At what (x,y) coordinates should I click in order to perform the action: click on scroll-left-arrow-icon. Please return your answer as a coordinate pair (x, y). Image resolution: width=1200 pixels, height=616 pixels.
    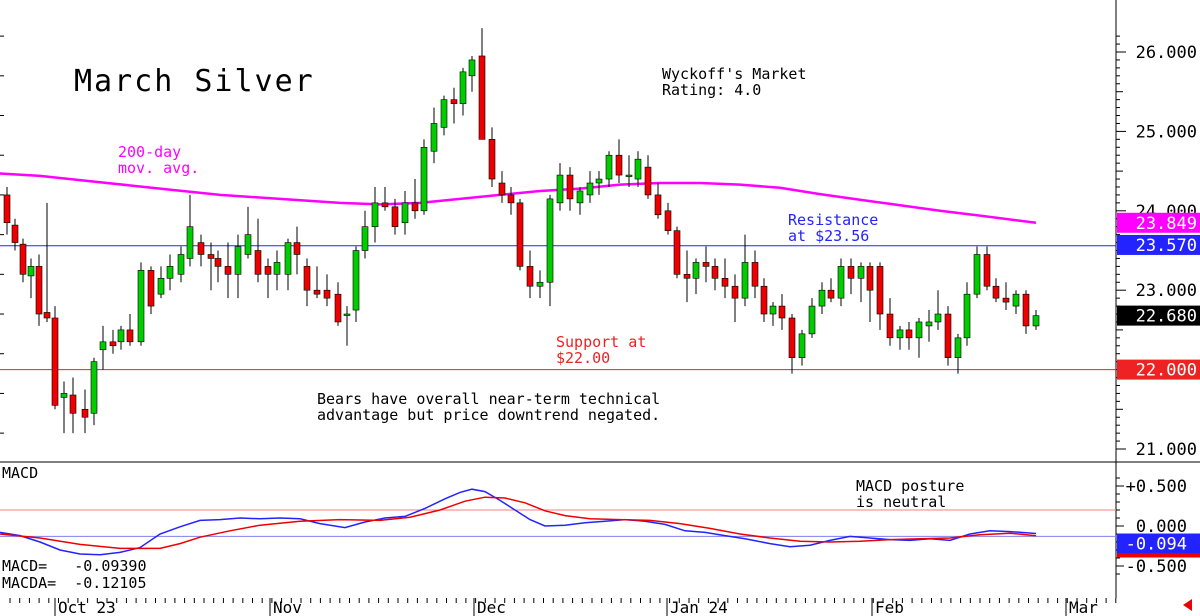
    Looking at the image, I should click on (1187, 605).